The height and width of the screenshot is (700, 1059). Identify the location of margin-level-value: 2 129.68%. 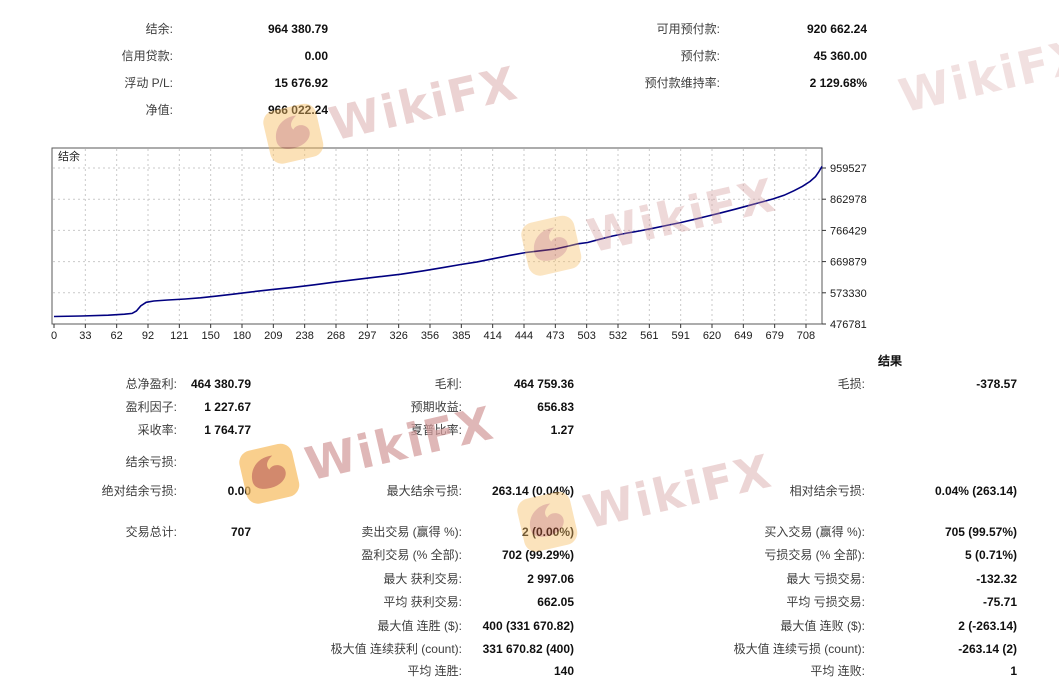
(838, 83).